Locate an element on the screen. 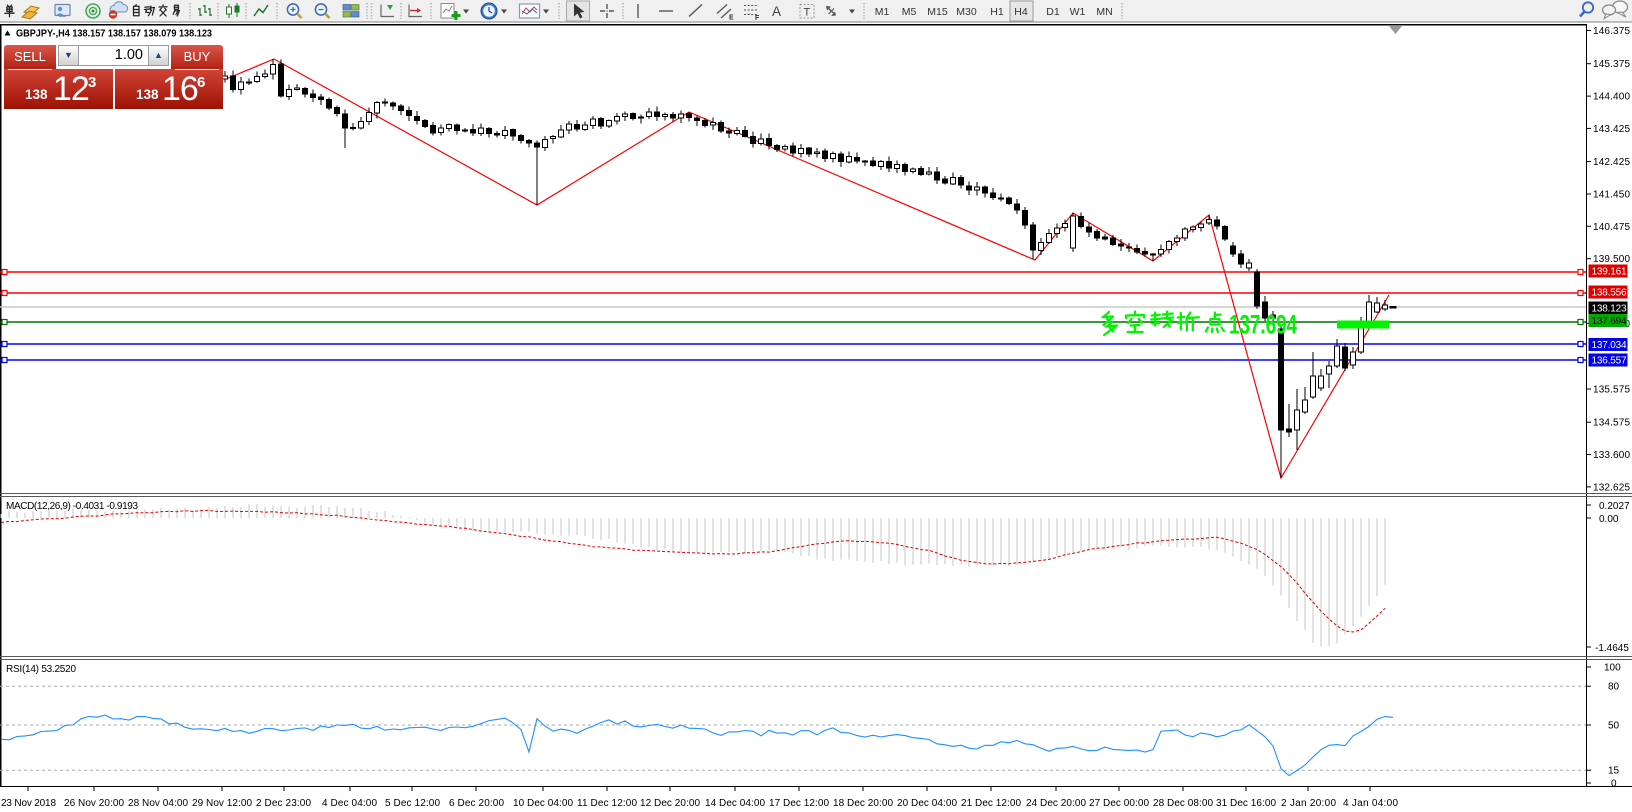 The height and width of the screenshot is (812, 1632). svg-text: 138.123 is located at coordinates (1609, 309).